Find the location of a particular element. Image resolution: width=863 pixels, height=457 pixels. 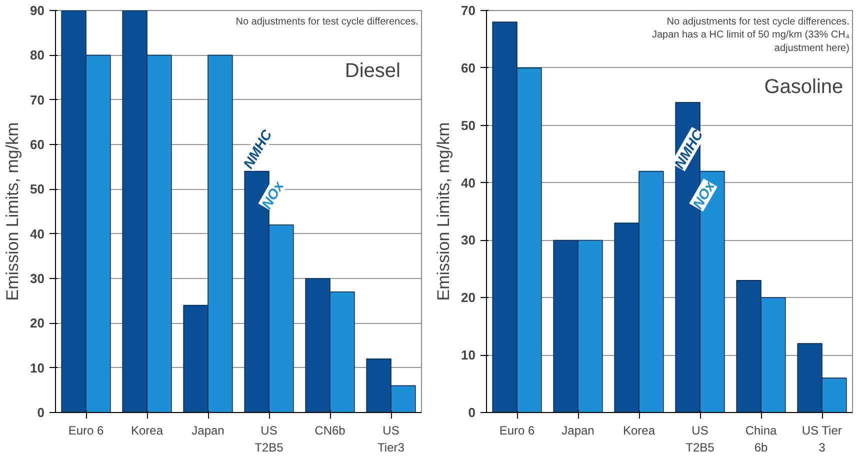

annotation: No adjustments for test cycle differences. Japan has a HC limit of 50 mg/km (33% CH₄ adjustment here) is located at coordinates (751, 35).